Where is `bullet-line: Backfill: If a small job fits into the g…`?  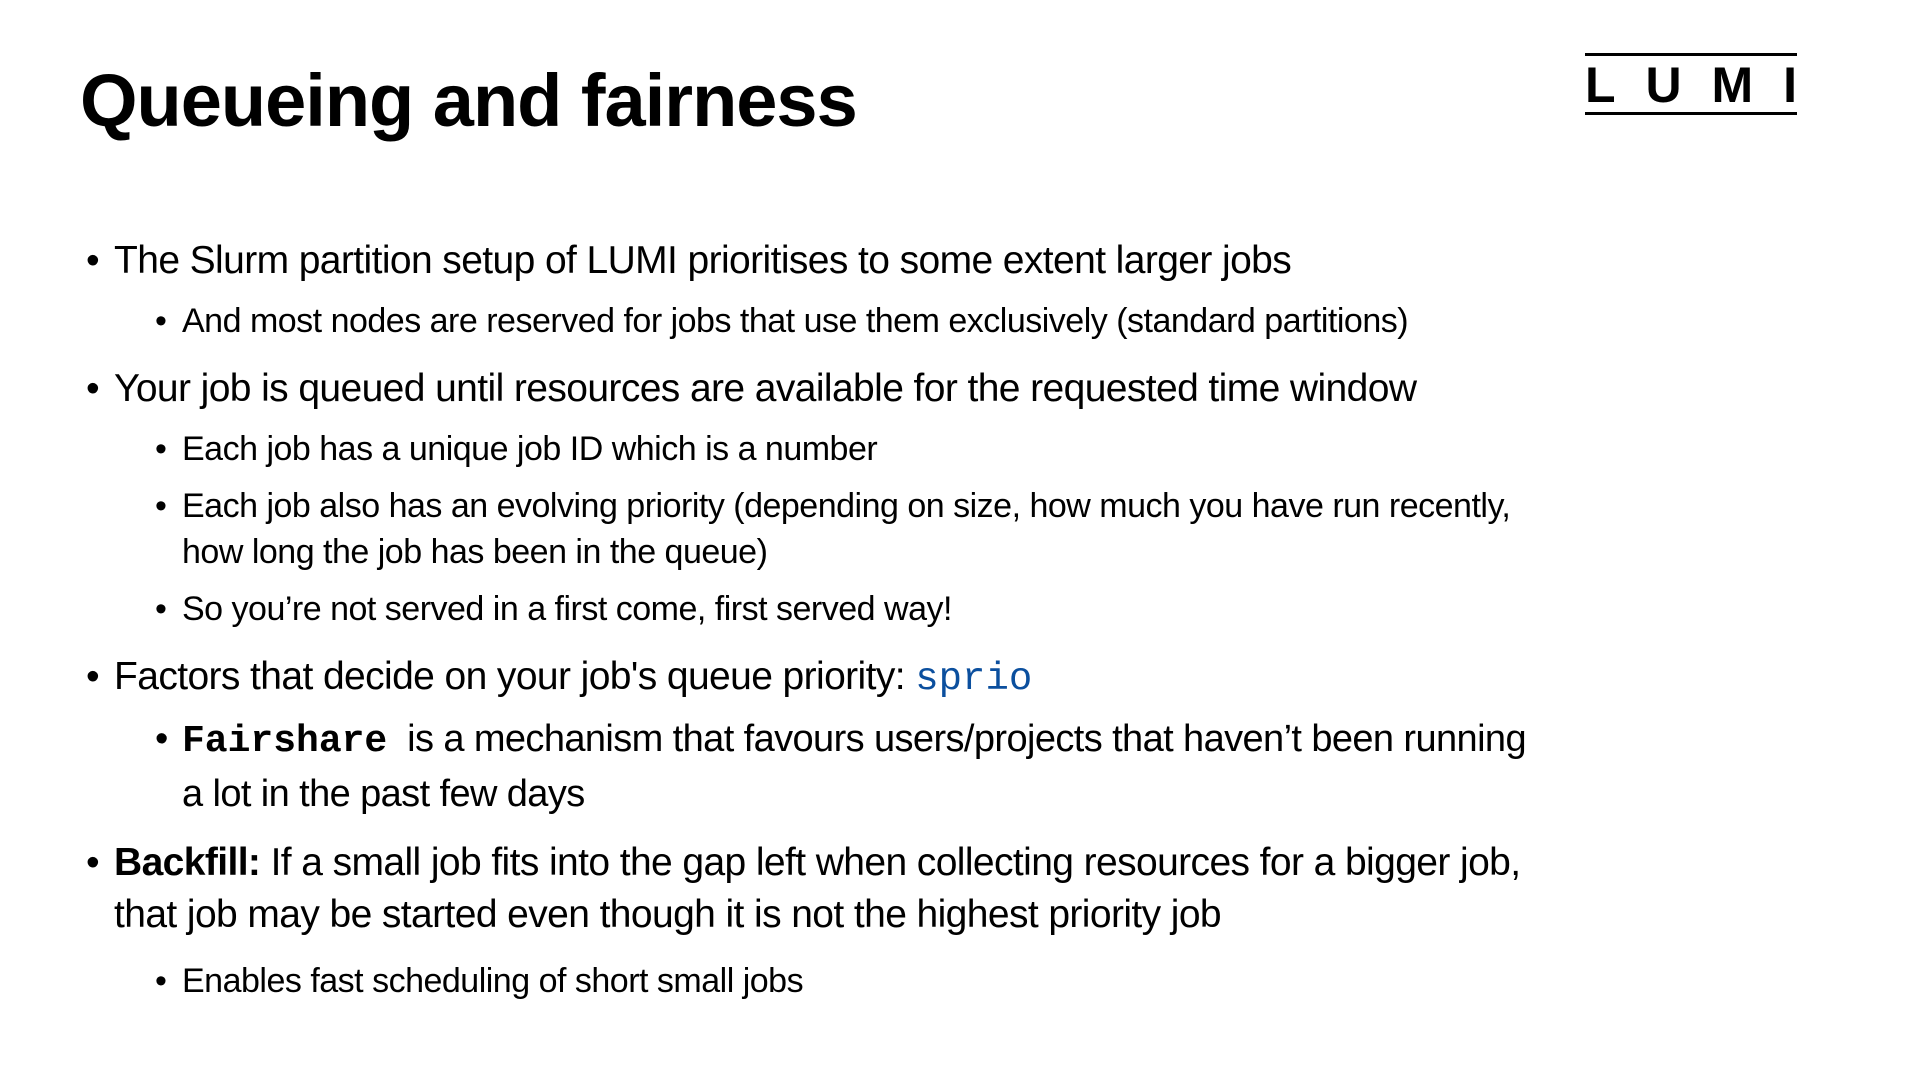
bullet-line: Backfill: If a small job fits into the g… is located at coordinates (817, 863).